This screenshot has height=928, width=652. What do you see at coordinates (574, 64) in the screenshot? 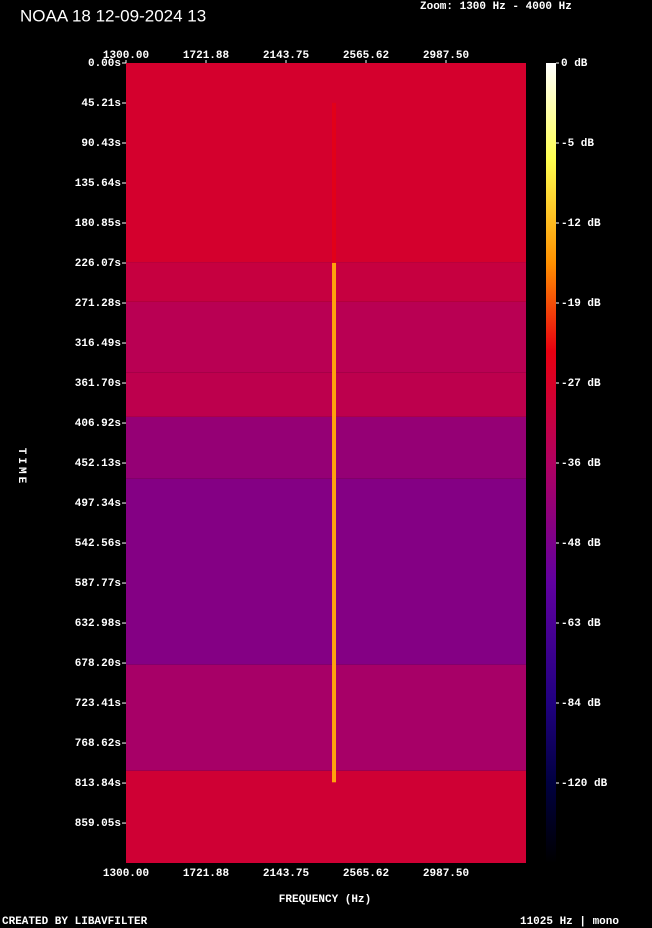
I see `colorbar-tick-label: 0 dB` at bounding box center [574, 64].